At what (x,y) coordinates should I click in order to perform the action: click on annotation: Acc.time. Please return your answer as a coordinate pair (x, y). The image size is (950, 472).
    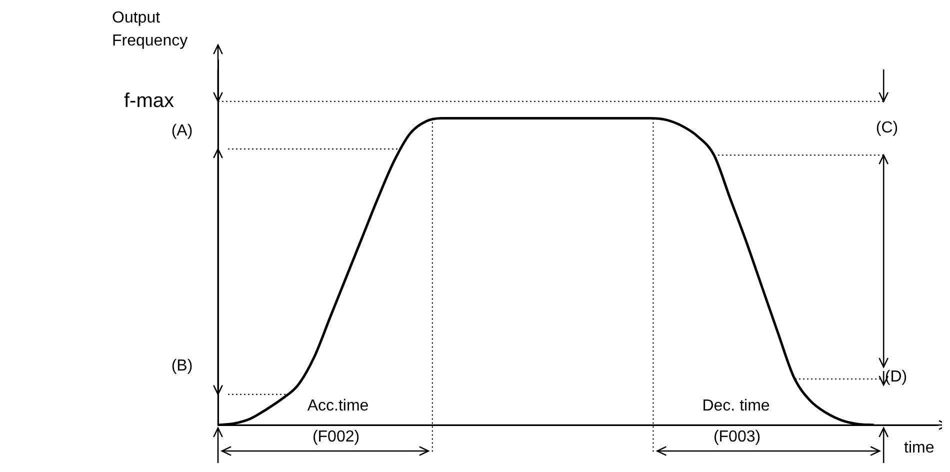
    Looking at the image, I should click on (338, 405).